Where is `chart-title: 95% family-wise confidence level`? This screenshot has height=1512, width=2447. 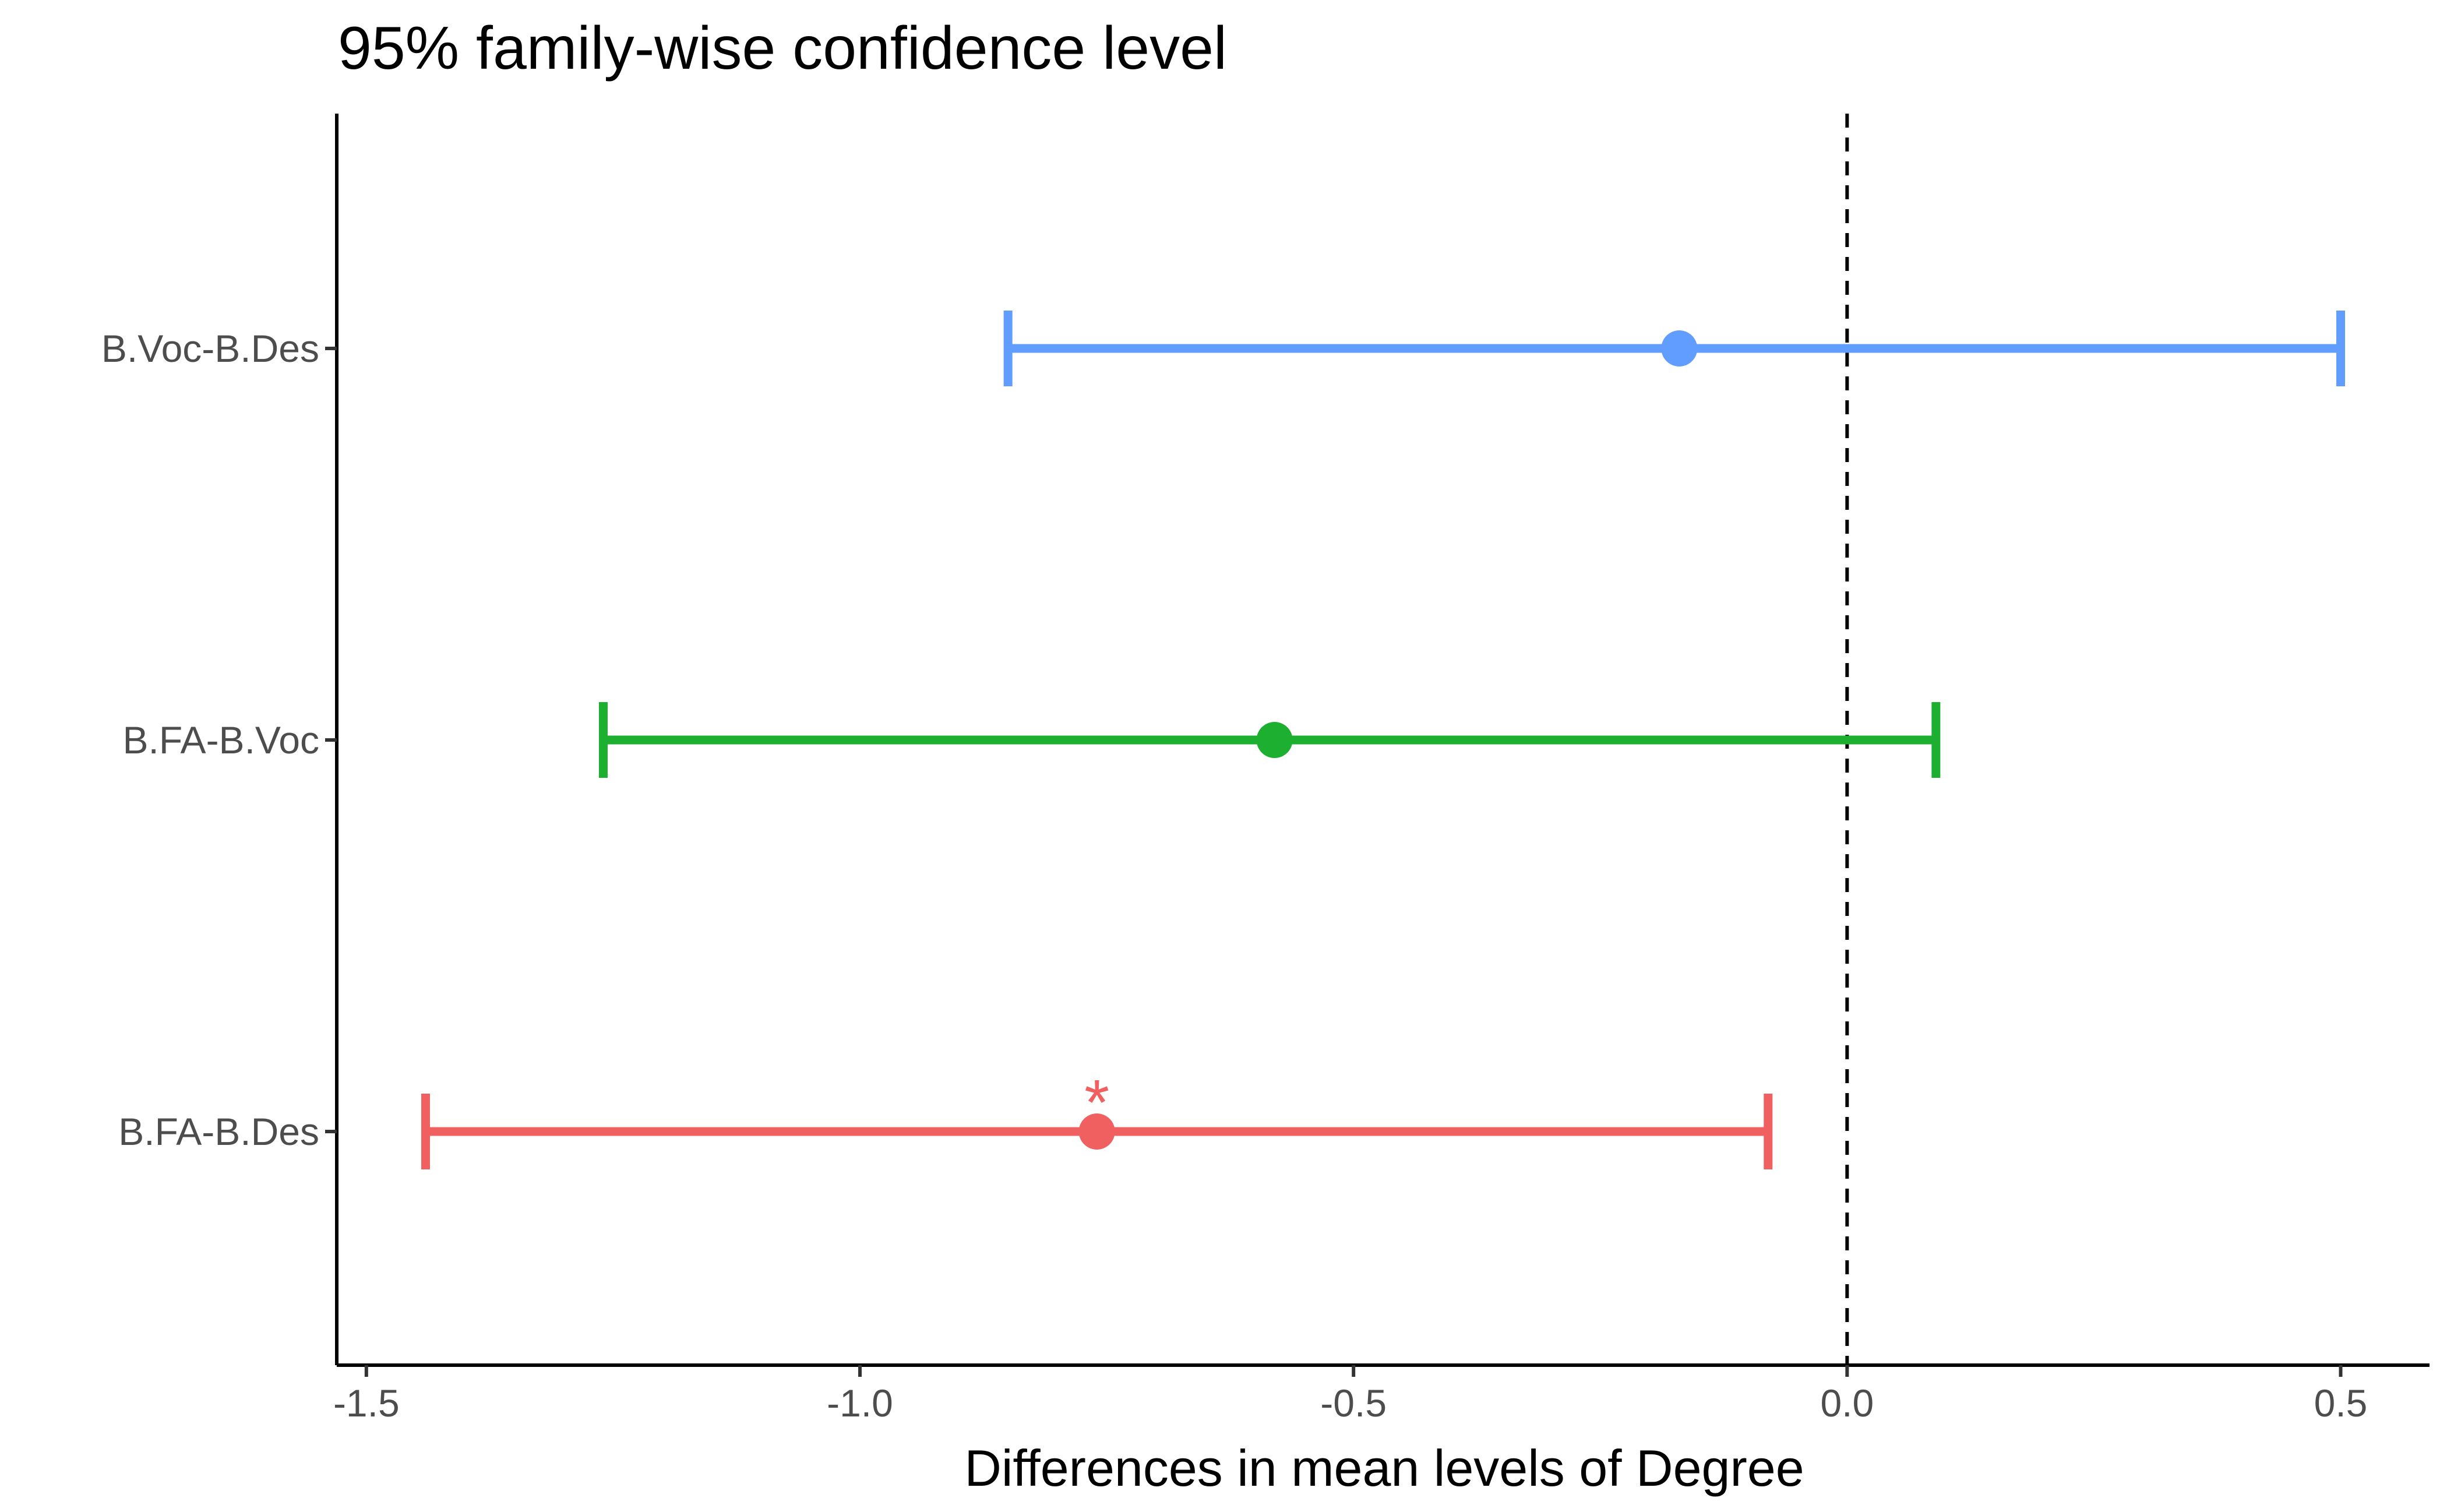 chart-title: 95% family-wise confidence level is located at coordinates (782, 48).